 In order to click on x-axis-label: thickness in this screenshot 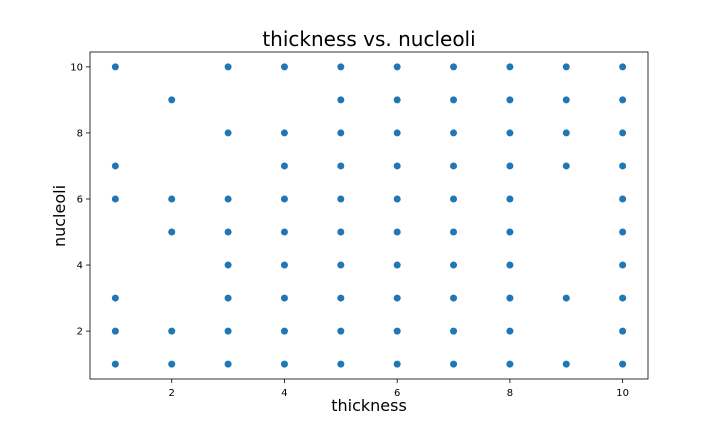, I will do `click(369, 405)`.